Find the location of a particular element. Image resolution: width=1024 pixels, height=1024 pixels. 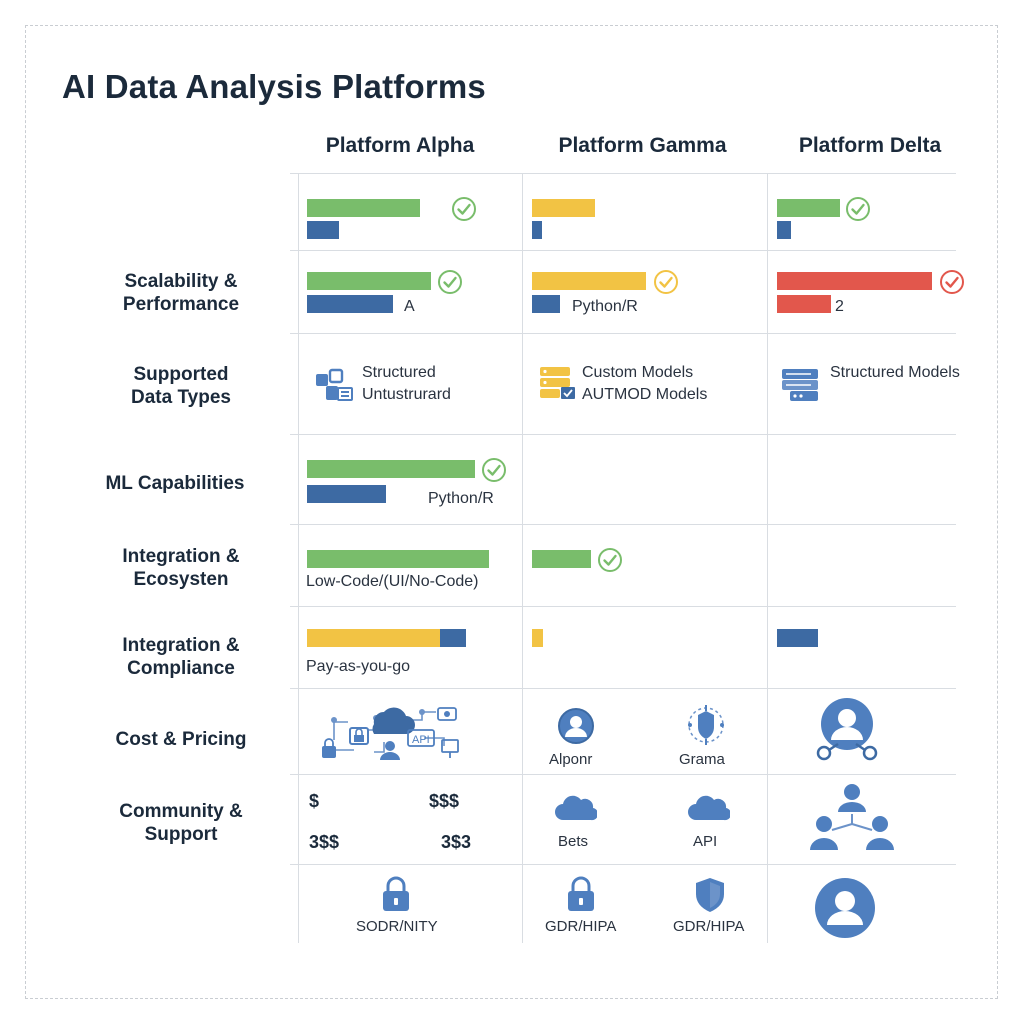

user-circle-icon is located at coordinates (576, 726).